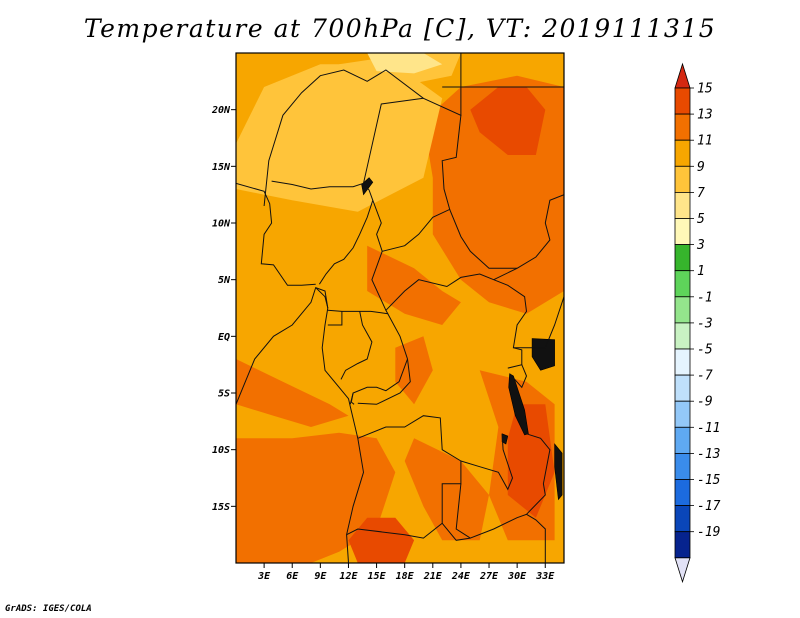 This screenshot has width=800, height=618. What do you see at coordinates (292, 576) in the screenshot?
I see `x-tick-label: 6E` at bounding box center [292, 576].